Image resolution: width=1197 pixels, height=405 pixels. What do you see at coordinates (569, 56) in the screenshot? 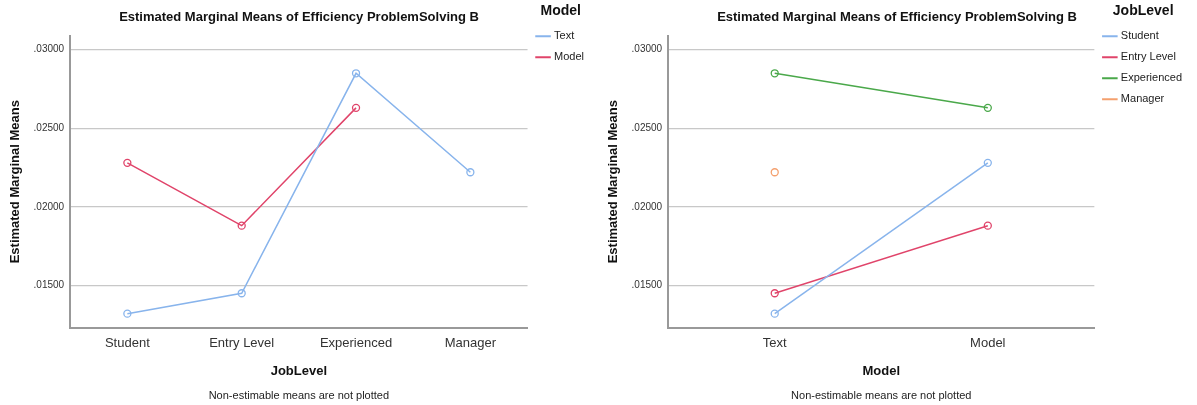
I see `legend-label: Model` at bounding box center [569, 56].